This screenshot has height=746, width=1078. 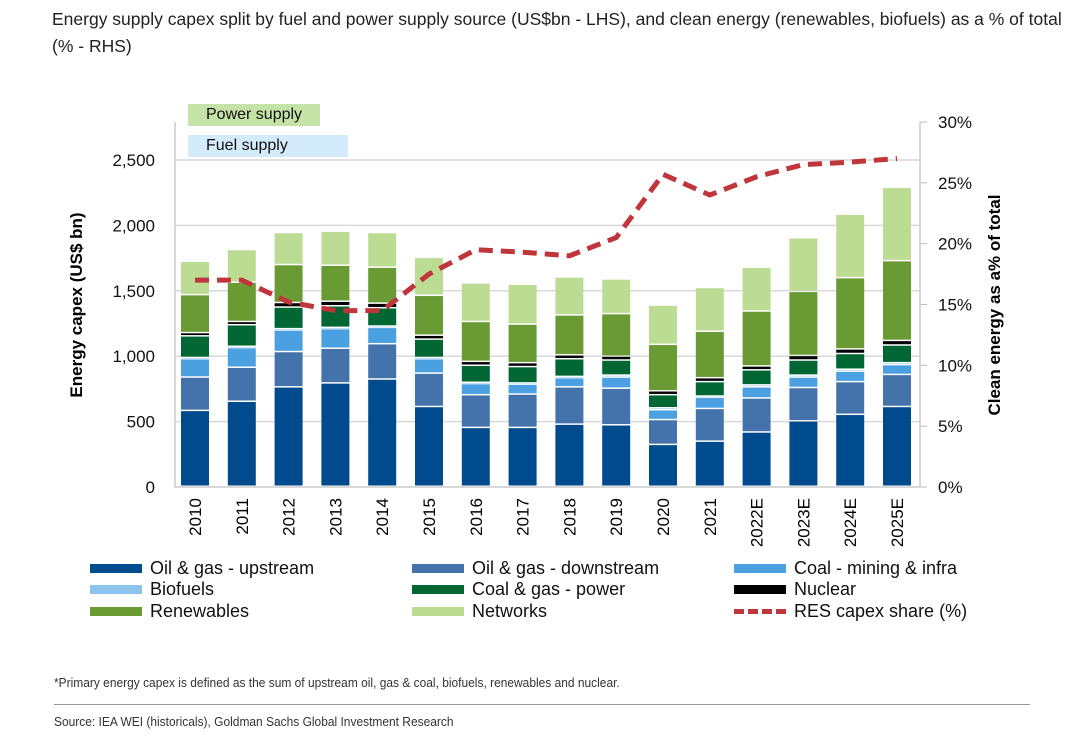 I want to click on legend-item: Networks, so click(x=479, y=611).